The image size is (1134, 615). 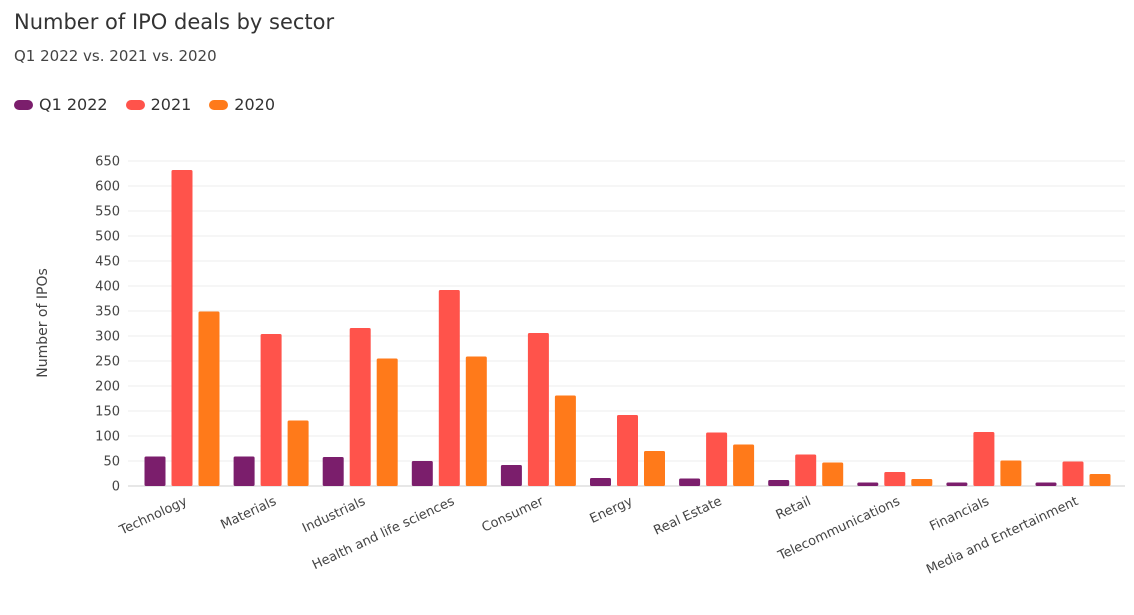 I want to click on bar-consumer-2021, so click(x=538, y=409).